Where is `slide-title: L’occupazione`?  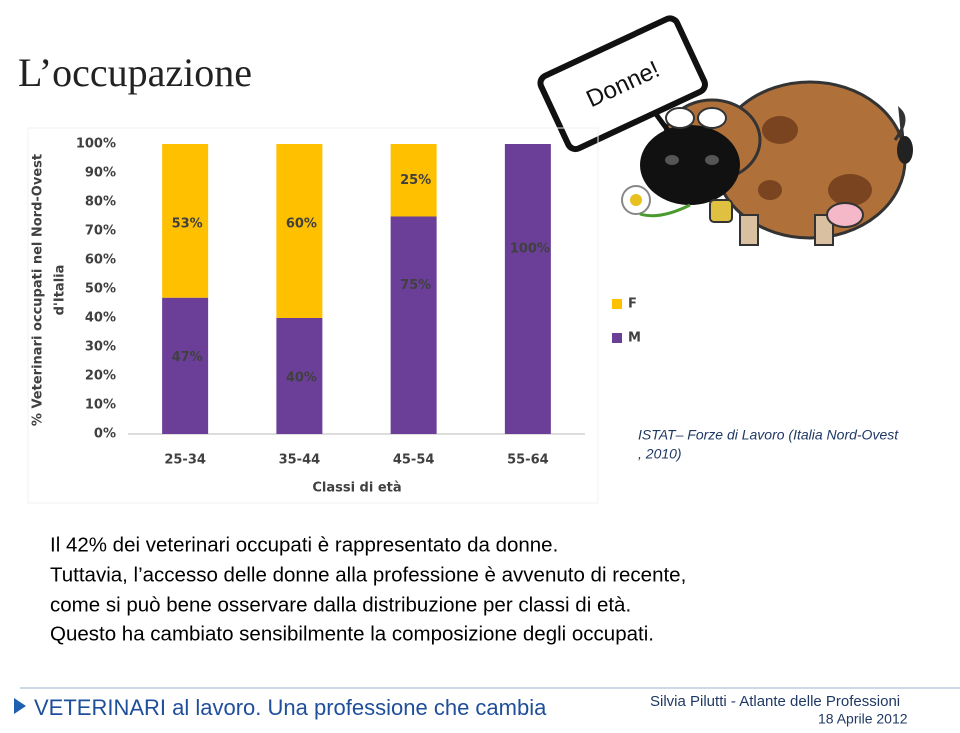
slide-title: L’occupazione is located at coordinates (135, 72).